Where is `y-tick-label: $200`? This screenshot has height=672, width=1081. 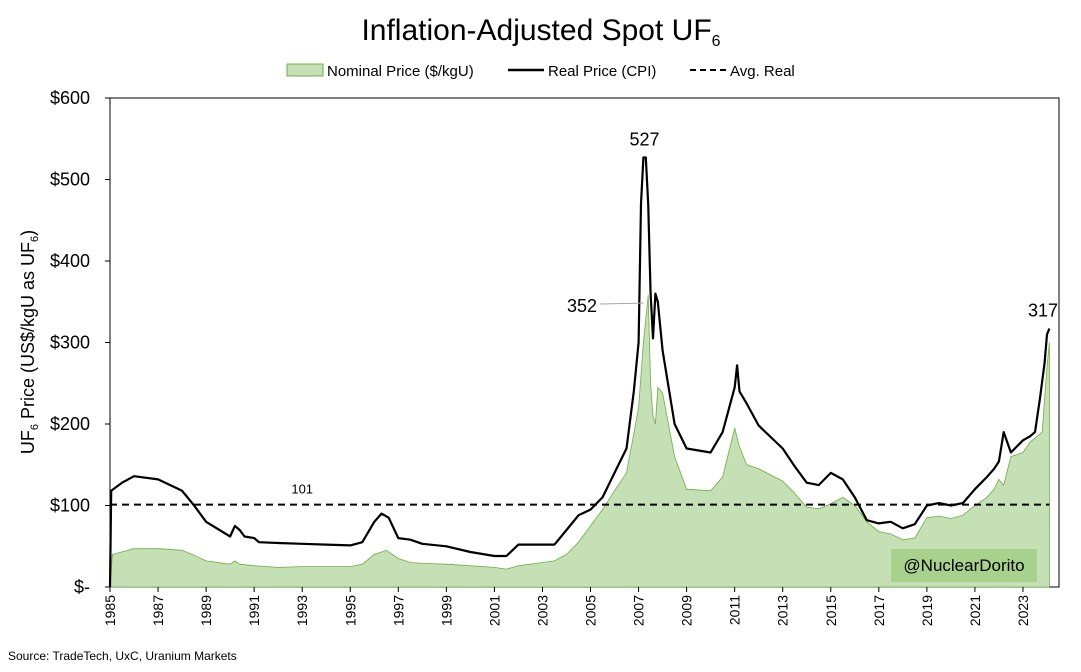 y-tick-label: $200 is located at coordinates (70, 424).